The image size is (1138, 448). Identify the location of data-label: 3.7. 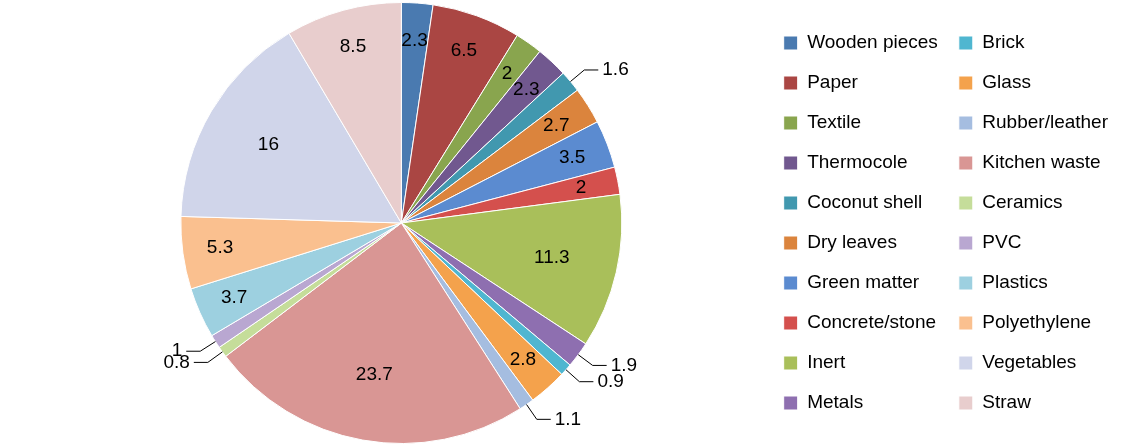
(234, 296).